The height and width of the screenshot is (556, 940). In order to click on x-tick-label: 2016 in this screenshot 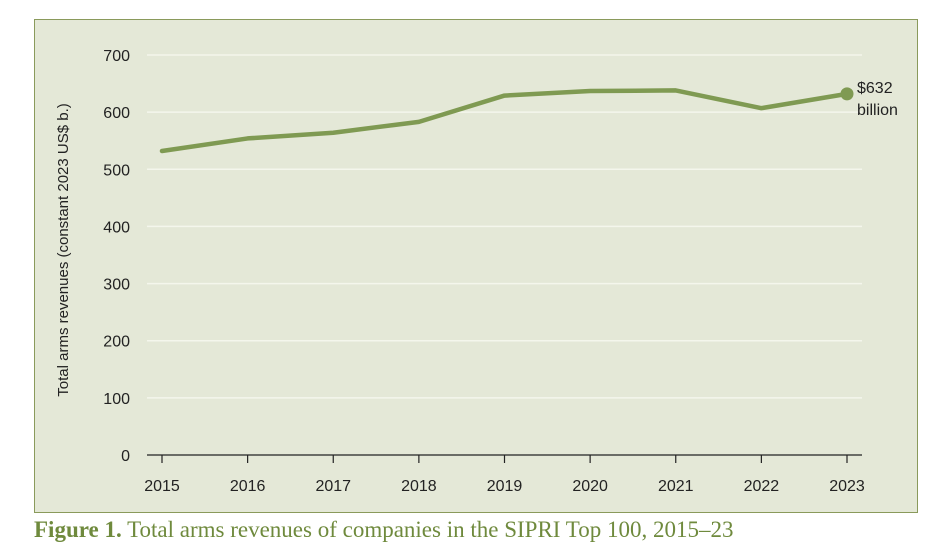, I will do `click(248, 486)`.